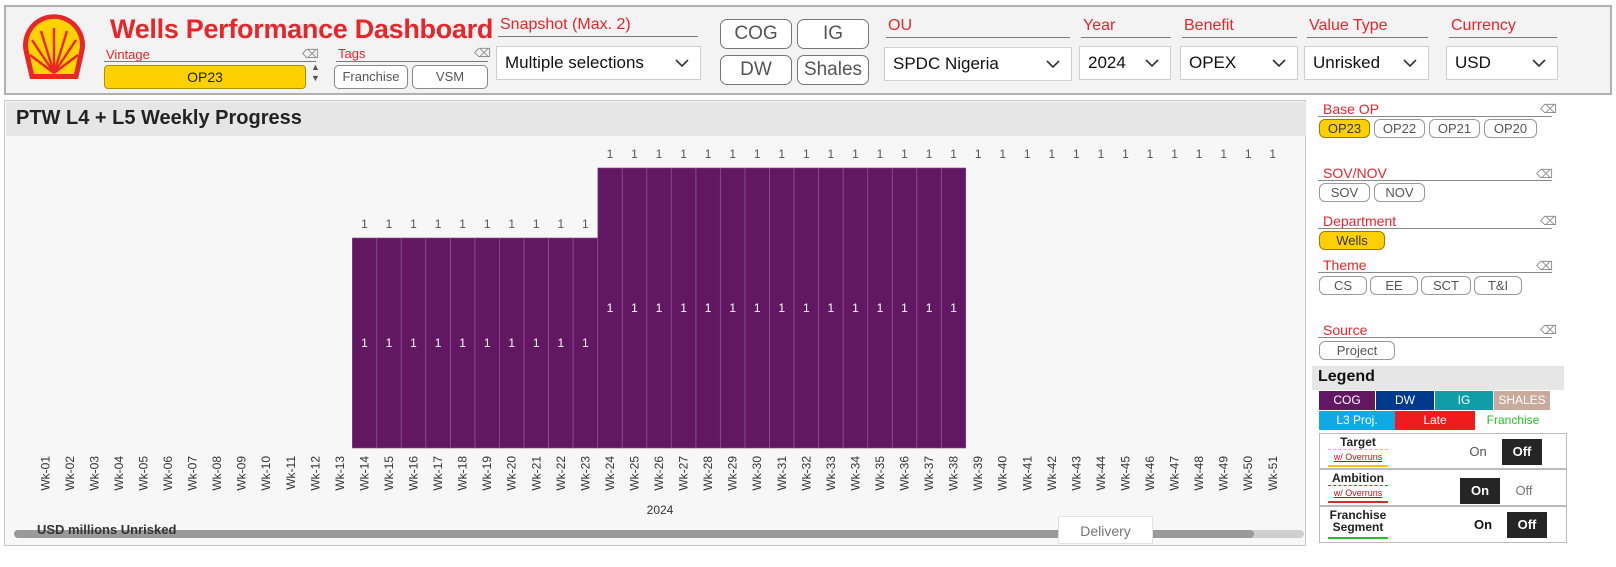 The image size is (1616, 567). What do you see at coordinates (536, 343) in the screenshot?
I see `segment-label-wk-21: 1` at bounding box center [536, 343].